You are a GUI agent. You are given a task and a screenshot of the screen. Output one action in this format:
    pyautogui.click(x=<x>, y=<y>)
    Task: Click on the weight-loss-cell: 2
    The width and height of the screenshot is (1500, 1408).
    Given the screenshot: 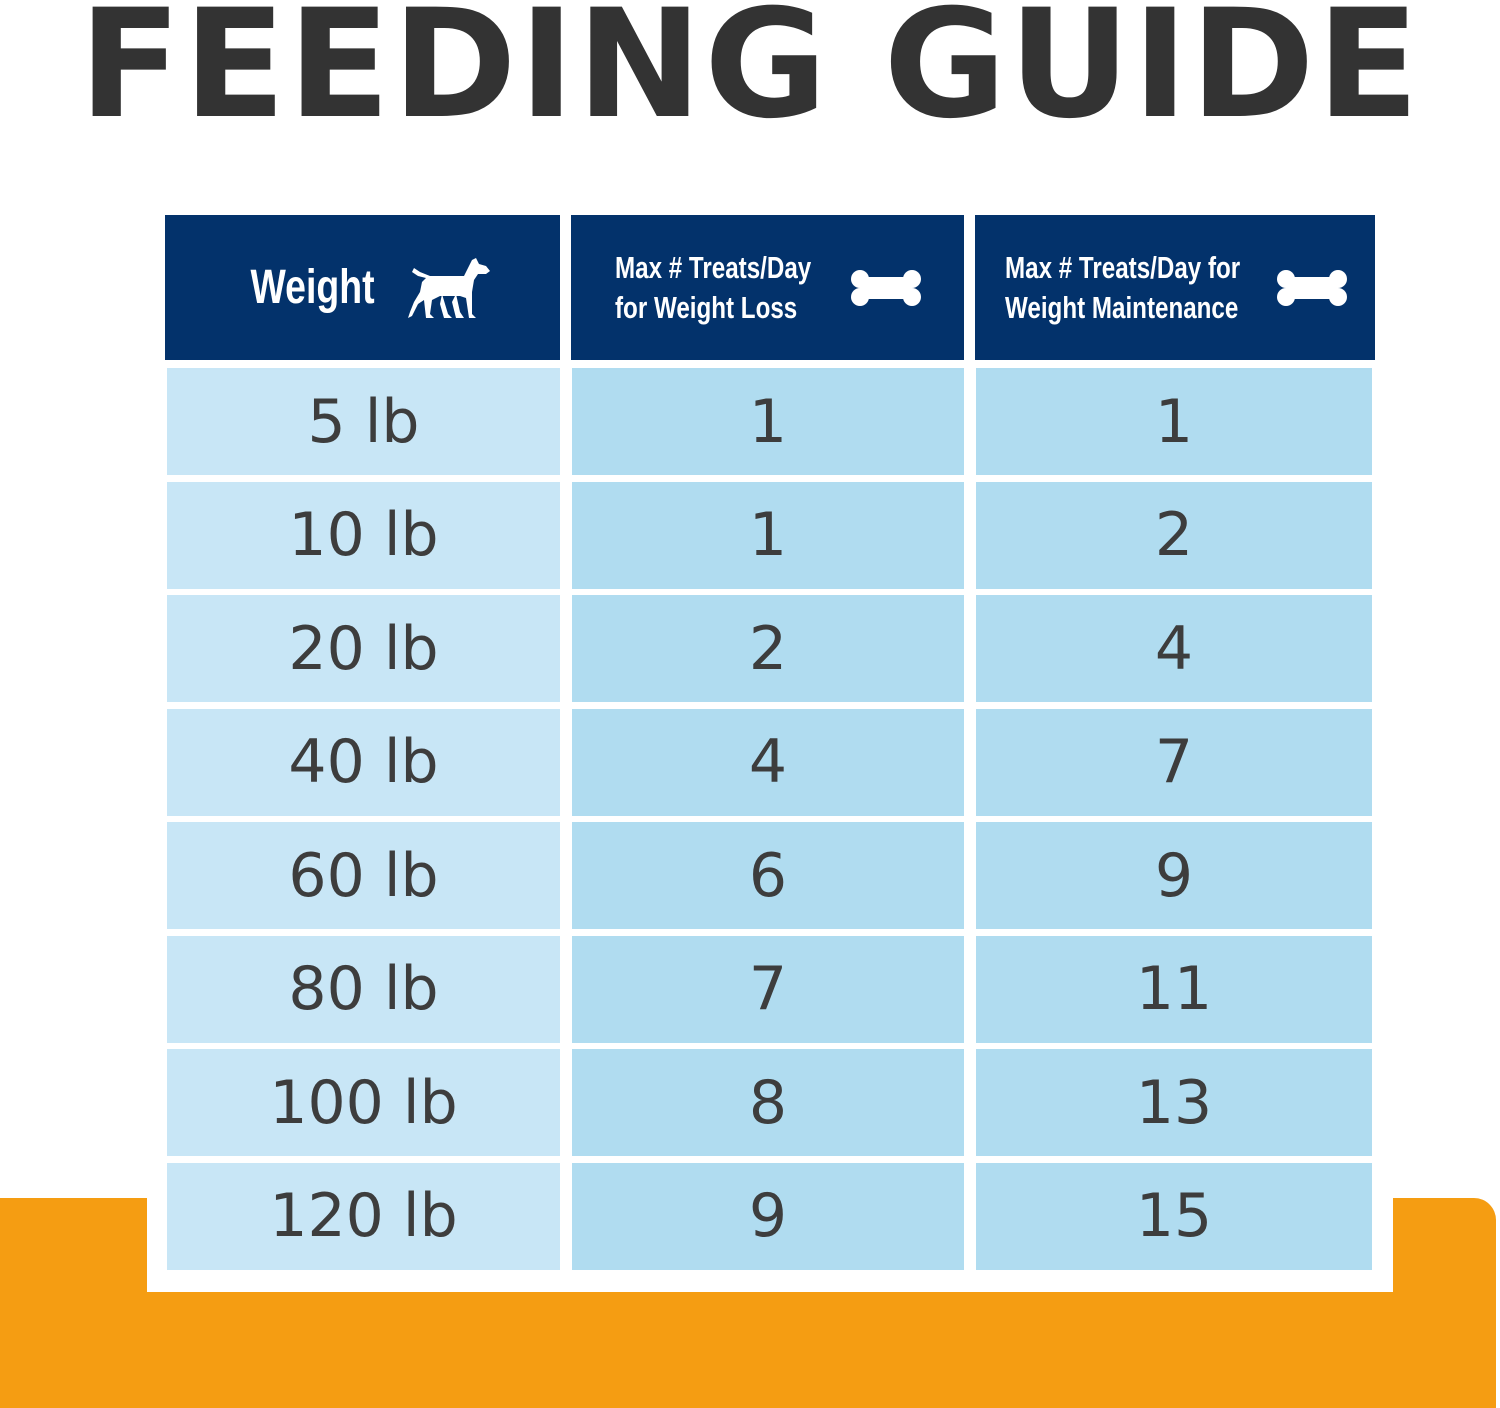 What is the action you would take?
    pyautogui.click(x=768, y=648)
    